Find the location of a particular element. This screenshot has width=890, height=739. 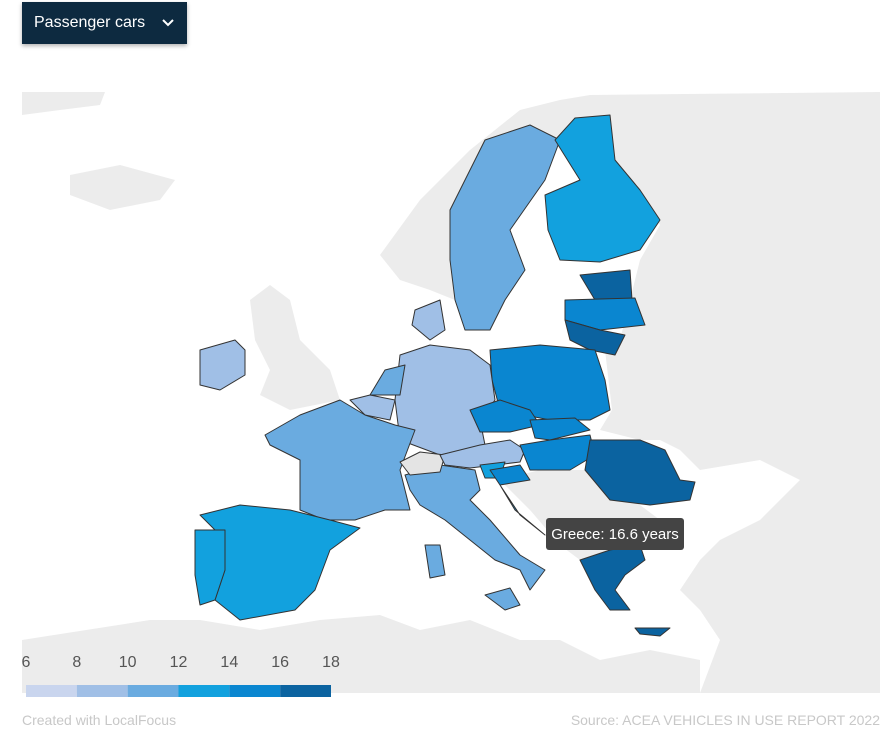

country-italy is located at coordinates (475, 527).